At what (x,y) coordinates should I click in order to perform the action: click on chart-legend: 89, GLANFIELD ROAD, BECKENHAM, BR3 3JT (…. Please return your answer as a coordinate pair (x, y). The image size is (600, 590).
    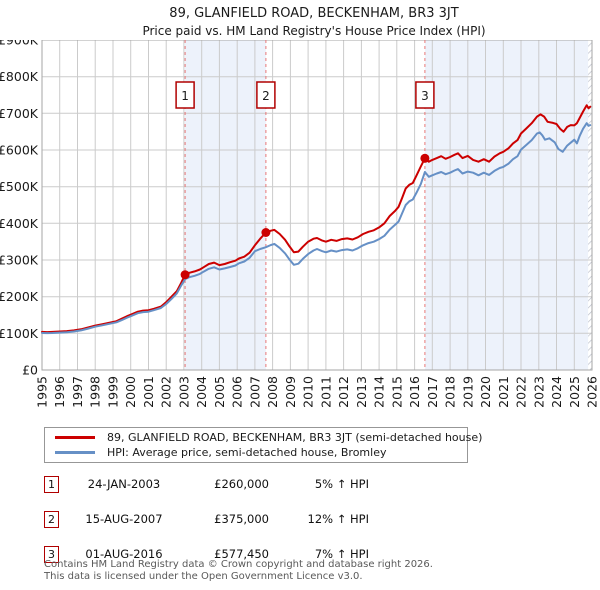
    Looking at the image, I should click on (263, 445).